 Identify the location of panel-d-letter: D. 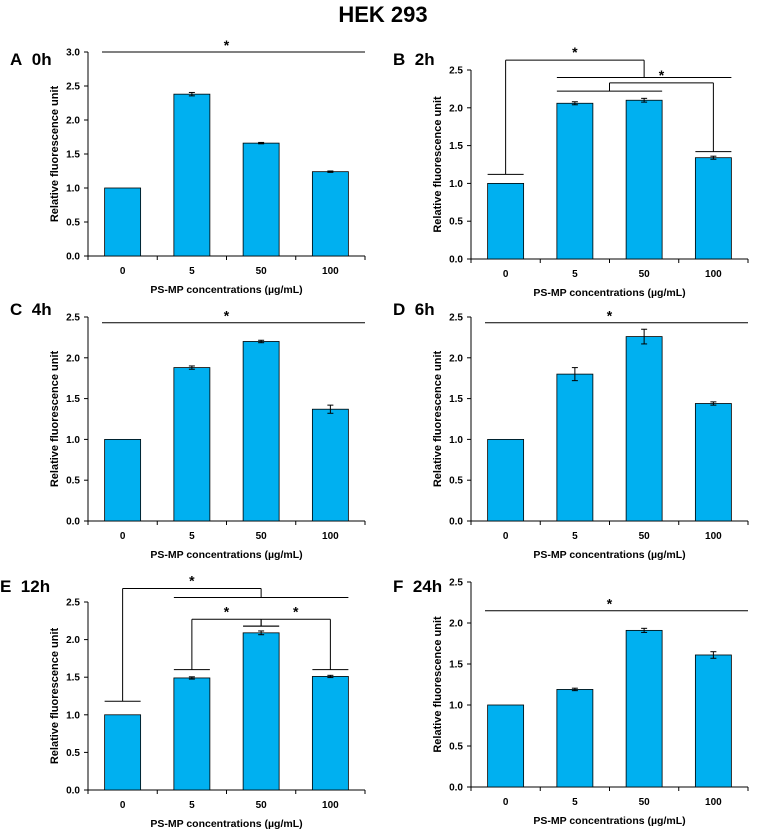
(399, 309).